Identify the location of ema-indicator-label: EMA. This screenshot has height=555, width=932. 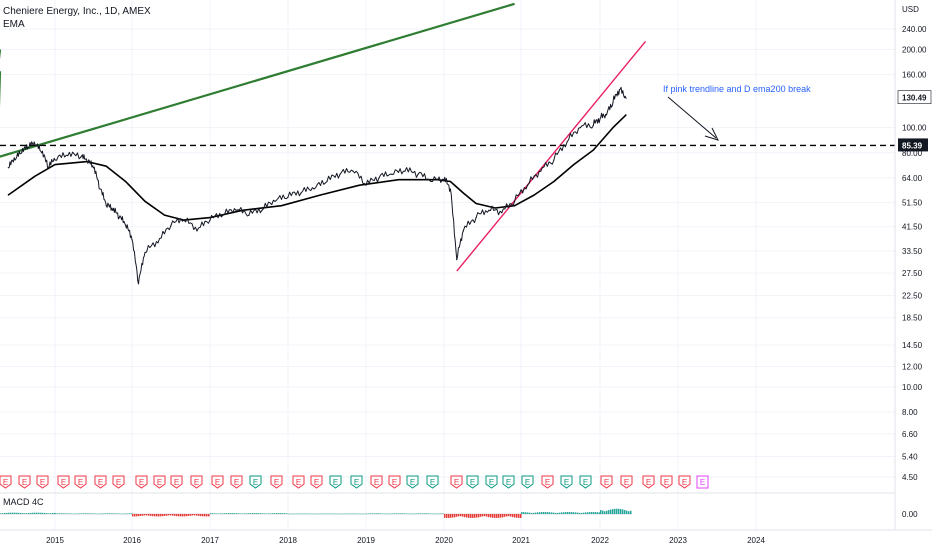
(14, 24).